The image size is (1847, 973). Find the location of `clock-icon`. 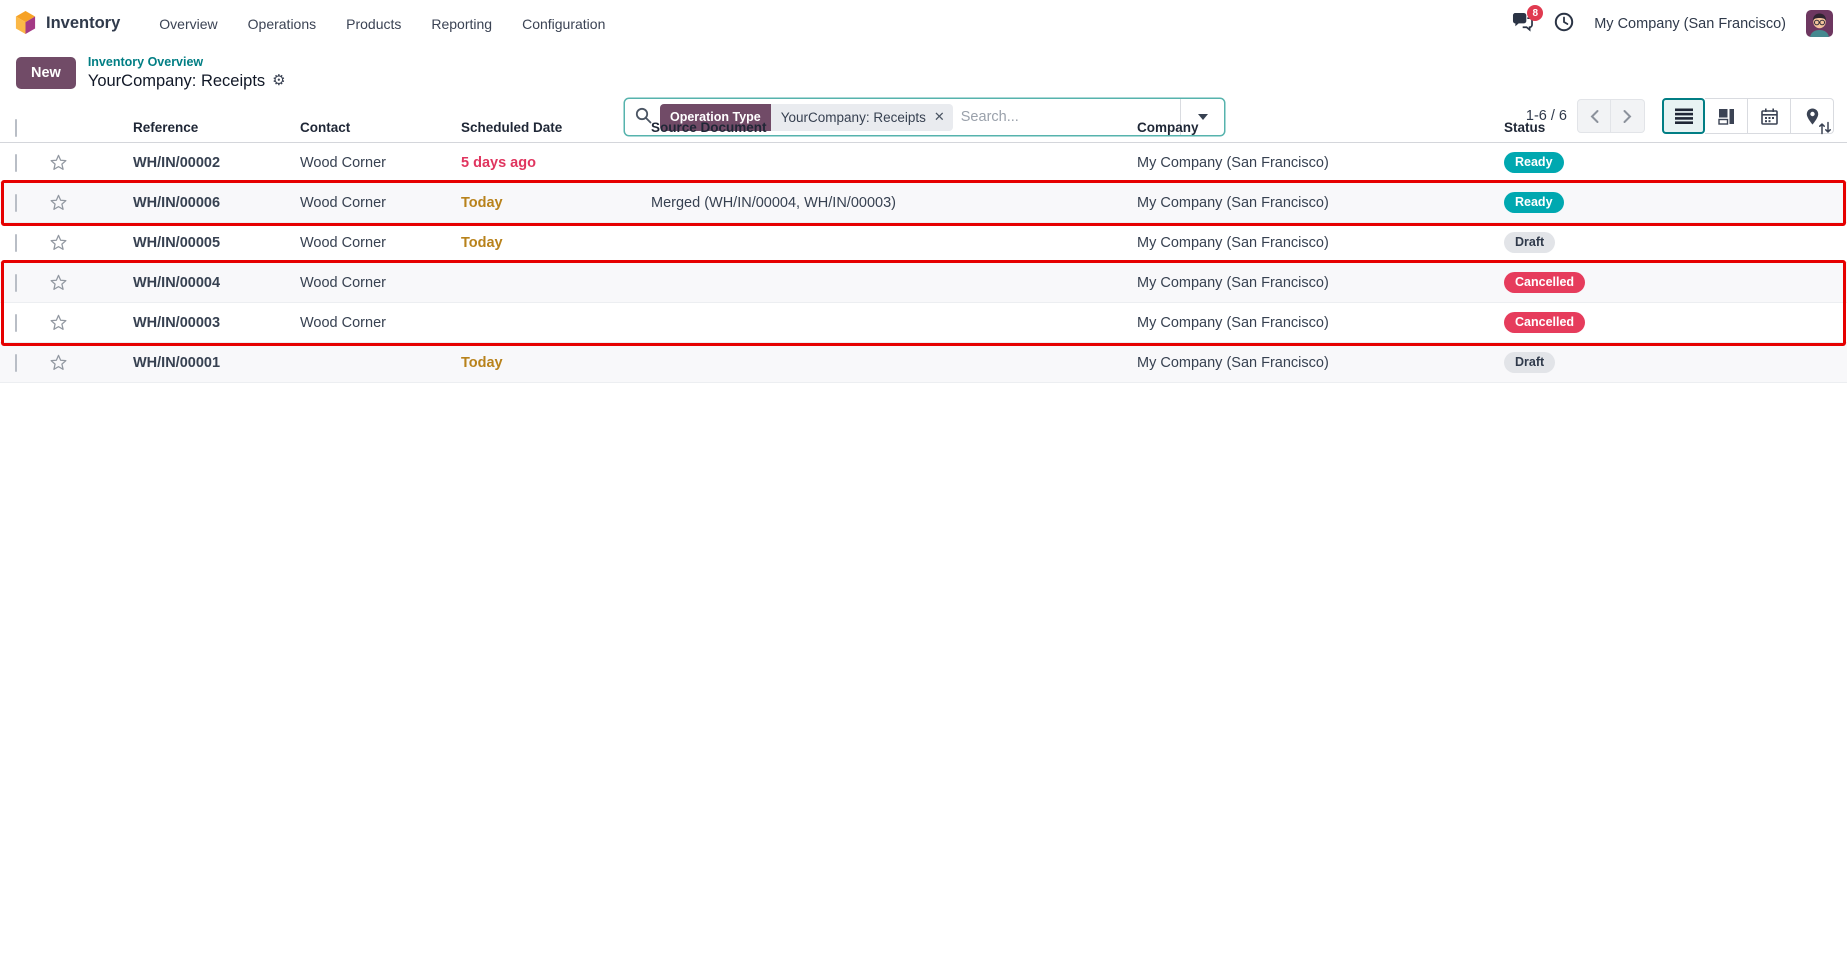

clock-icon is located at coordinates (1564, 23).